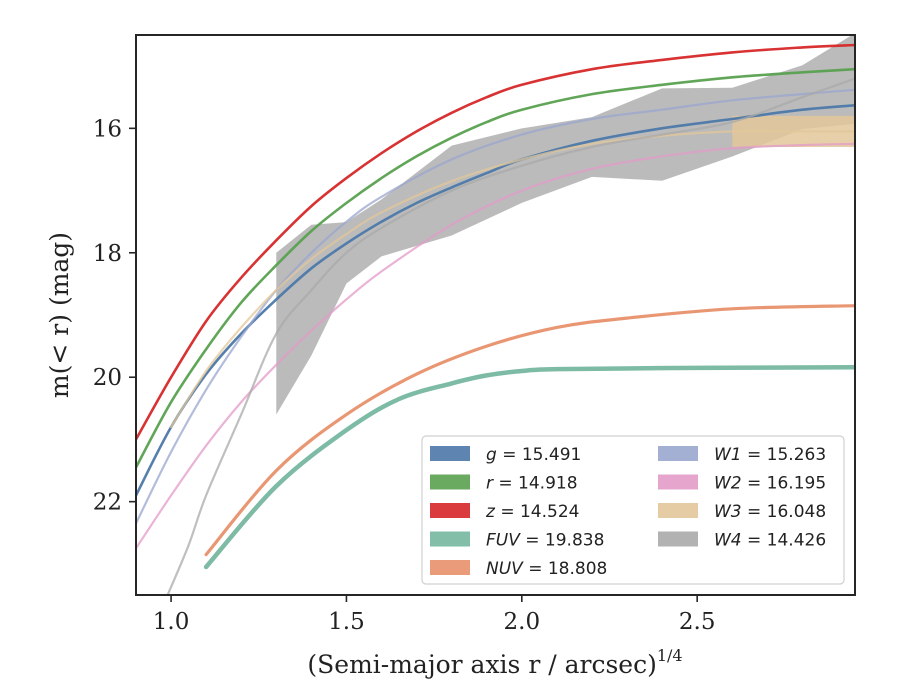 The height and width of the screenshot is (700, 900). I want to click on y-tick-label: 22, so click(107, 503).